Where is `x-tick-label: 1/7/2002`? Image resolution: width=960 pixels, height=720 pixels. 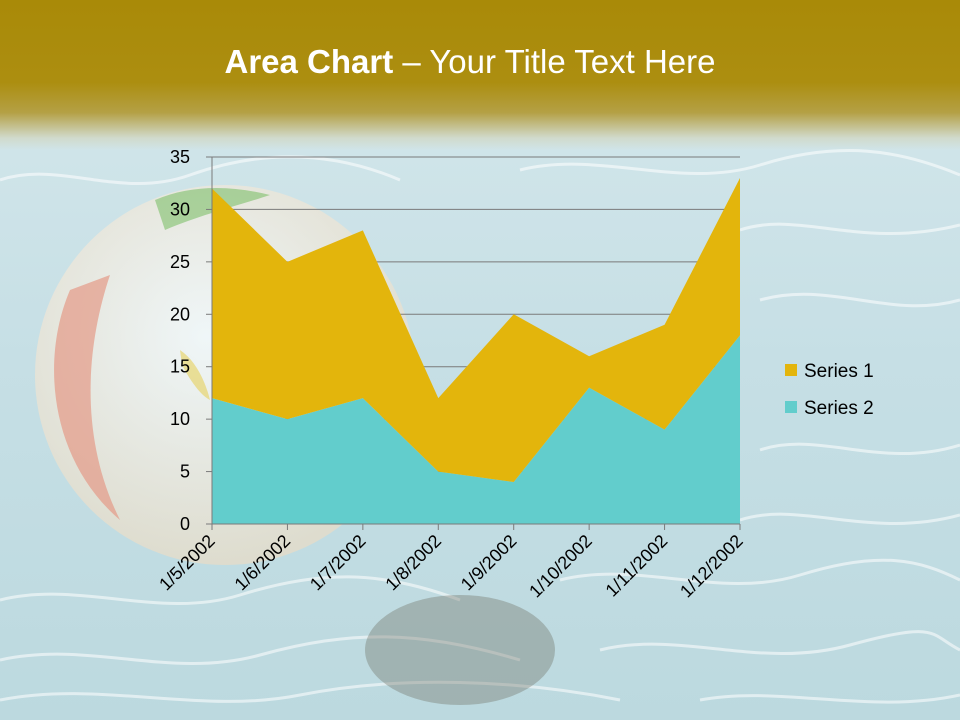
x-tick-label: 1/7/2002 is located at coordinates (338, 563).